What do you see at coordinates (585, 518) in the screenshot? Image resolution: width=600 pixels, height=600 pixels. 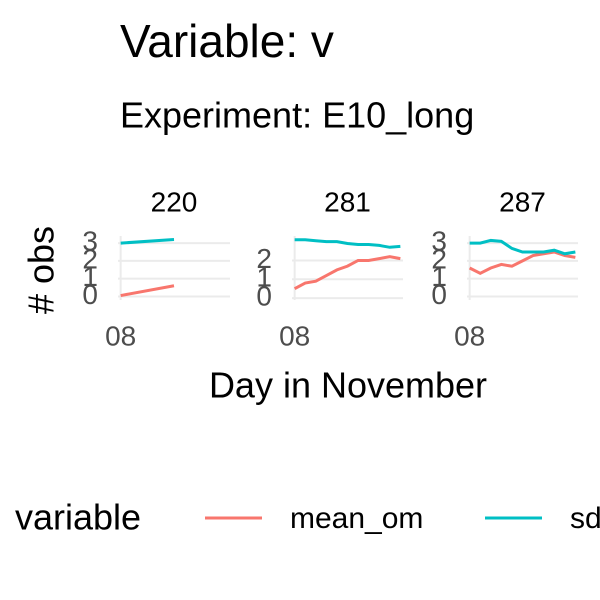 I see `legend-label: sd_om` at bounding box center [585, 518].